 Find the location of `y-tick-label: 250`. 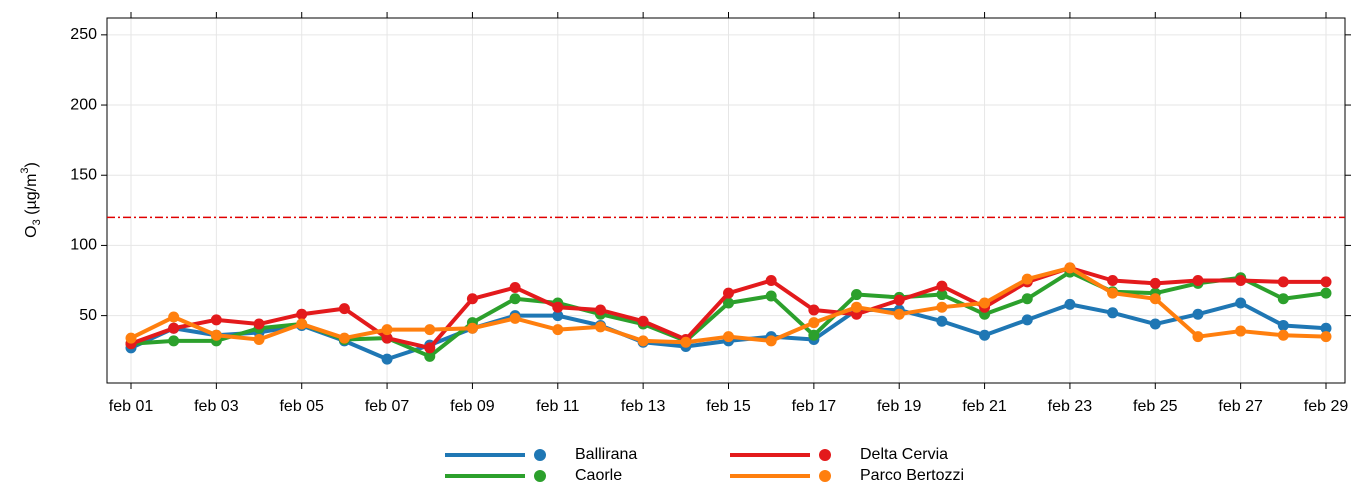

y-tick-label: 250 is located at coordinates (83, 34).